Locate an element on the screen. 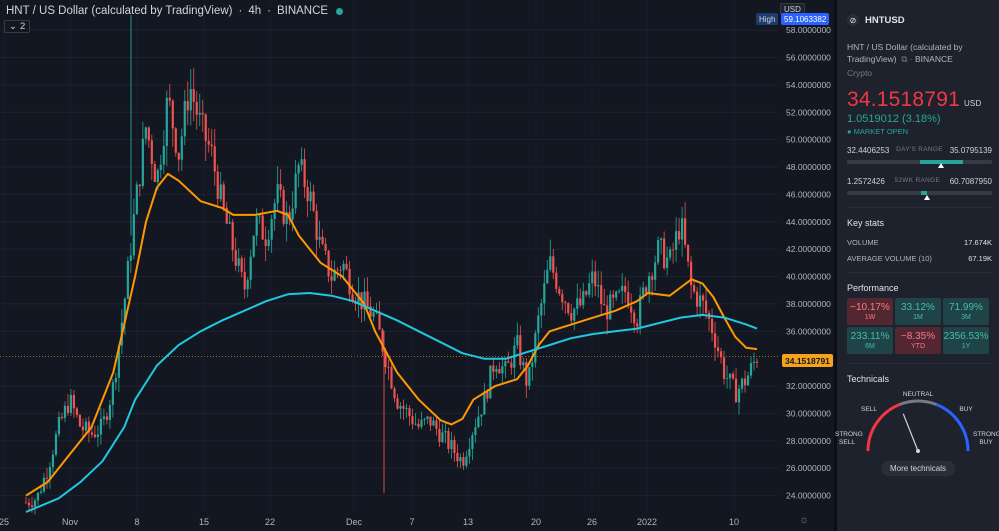 The height and width of the screenshot is (531, 999). perf-period: YTD is located at coordinates (918, 346).